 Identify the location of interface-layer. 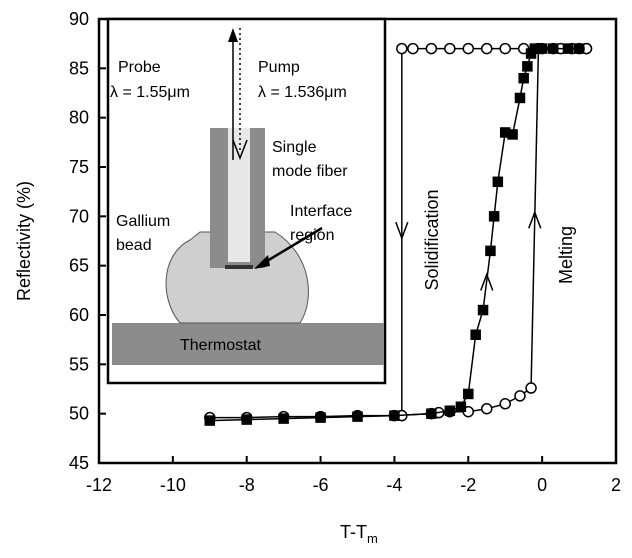
(239, 267).